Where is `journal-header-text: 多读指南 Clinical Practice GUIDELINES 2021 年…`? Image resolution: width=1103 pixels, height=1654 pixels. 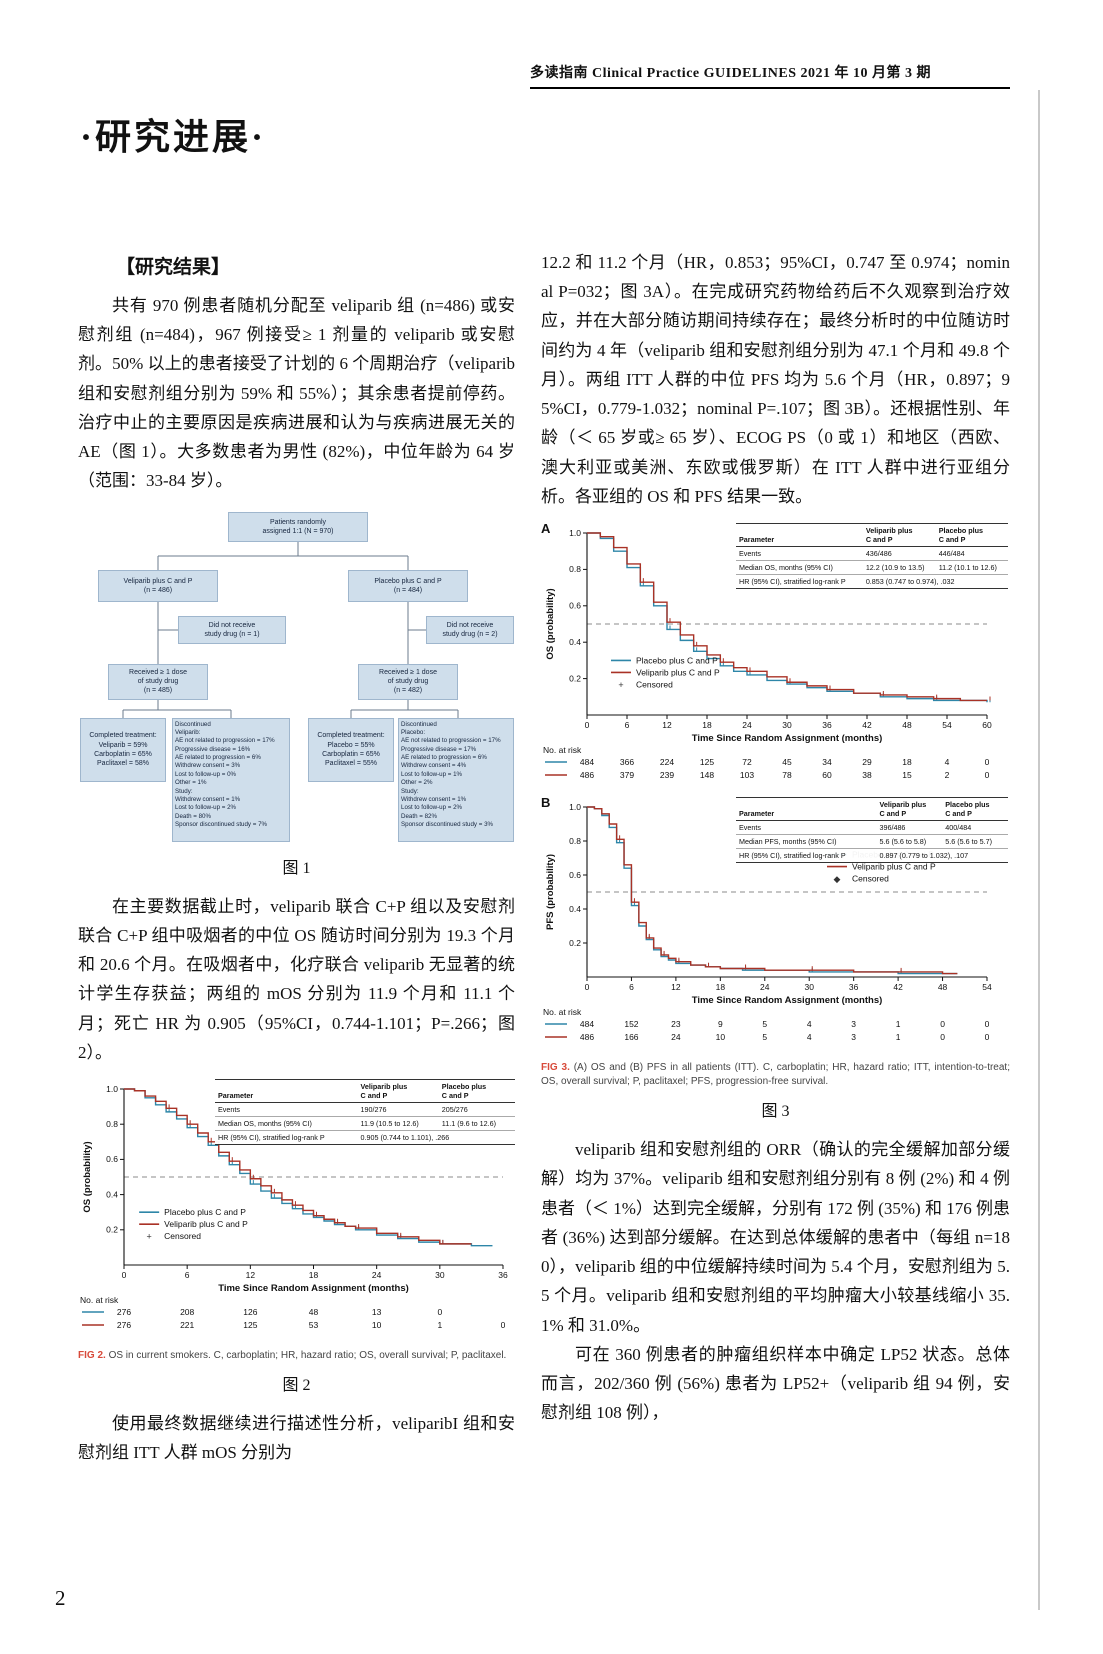
journal-header-text: 多读指南 Clinical Practice GUIDELINES 2021 年… is located at coordinates (731, 73).